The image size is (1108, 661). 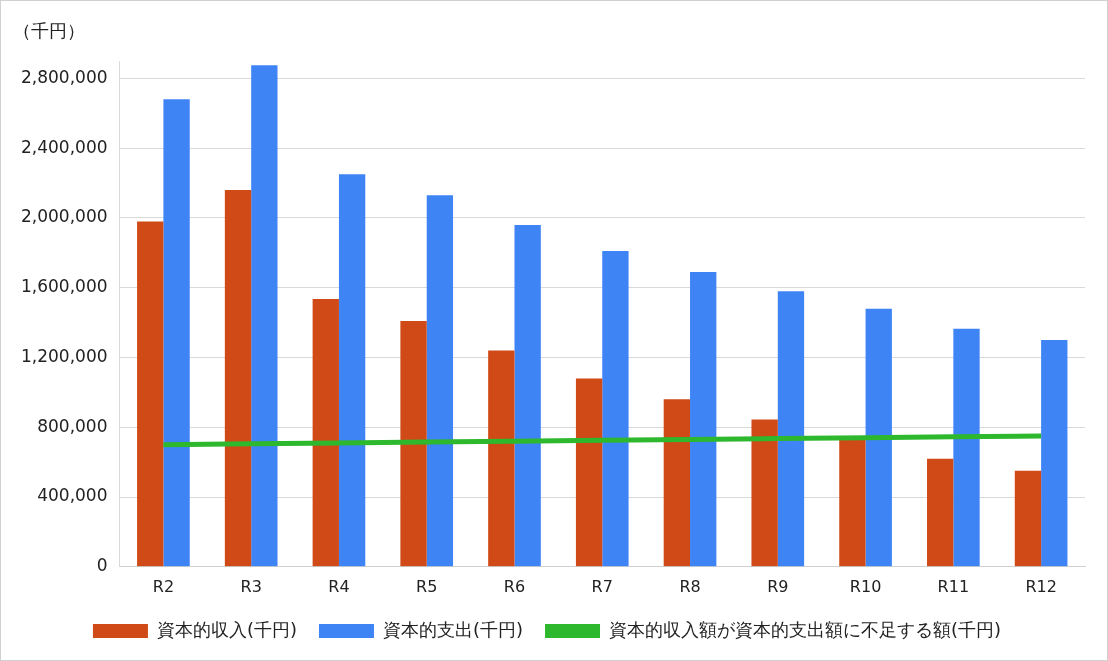 I want to click on x-tick-label: R4, so click(x=339, y=586).